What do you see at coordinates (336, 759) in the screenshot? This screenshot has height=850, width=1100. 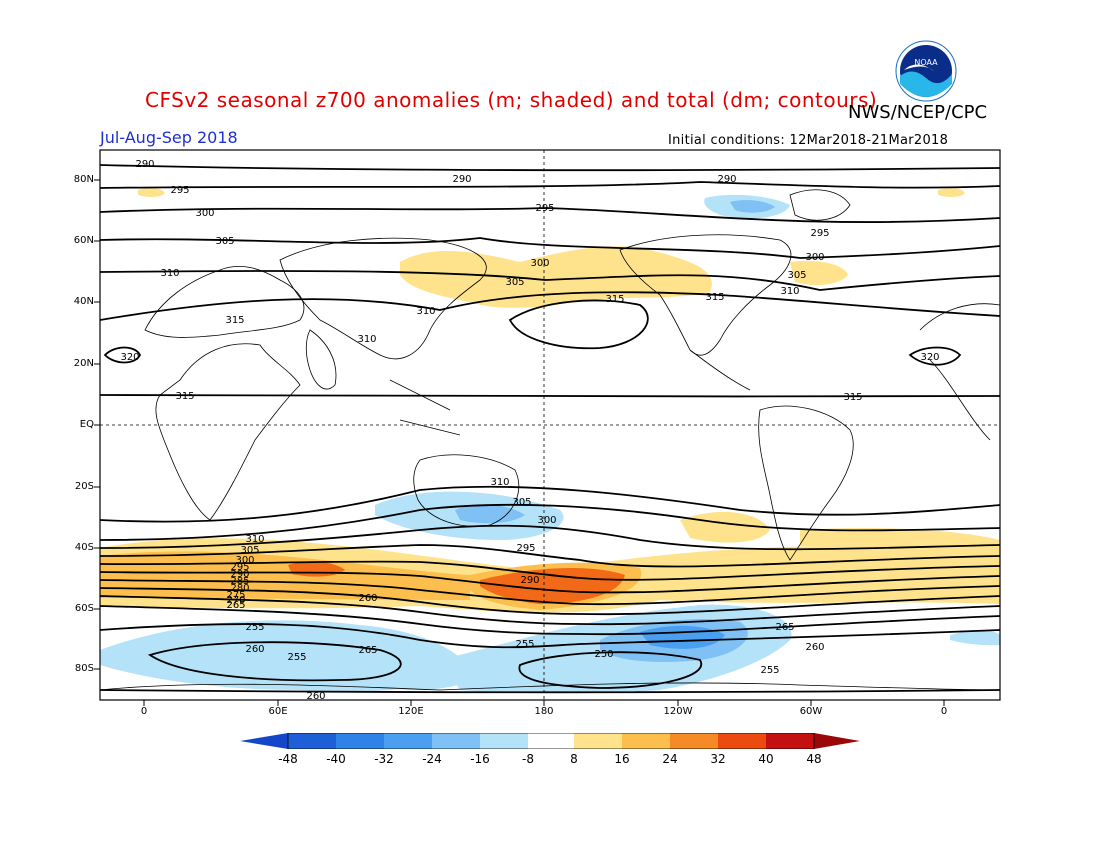 I see `colorbar-label: -40` at bounding box center [336, 759].